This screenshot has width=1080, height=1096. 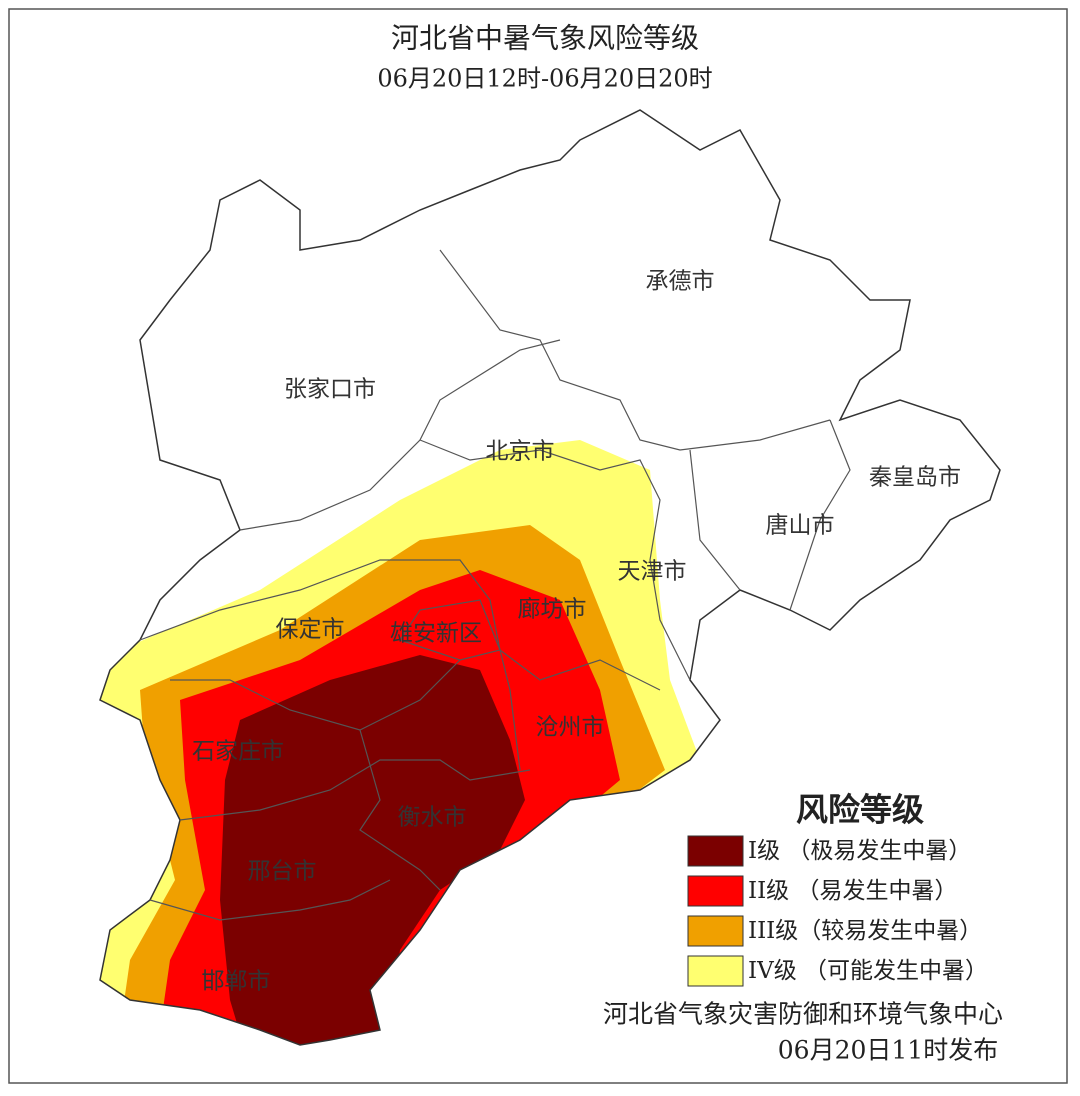 I want to click on city-label: 保定市, so click(x=310, y=630).